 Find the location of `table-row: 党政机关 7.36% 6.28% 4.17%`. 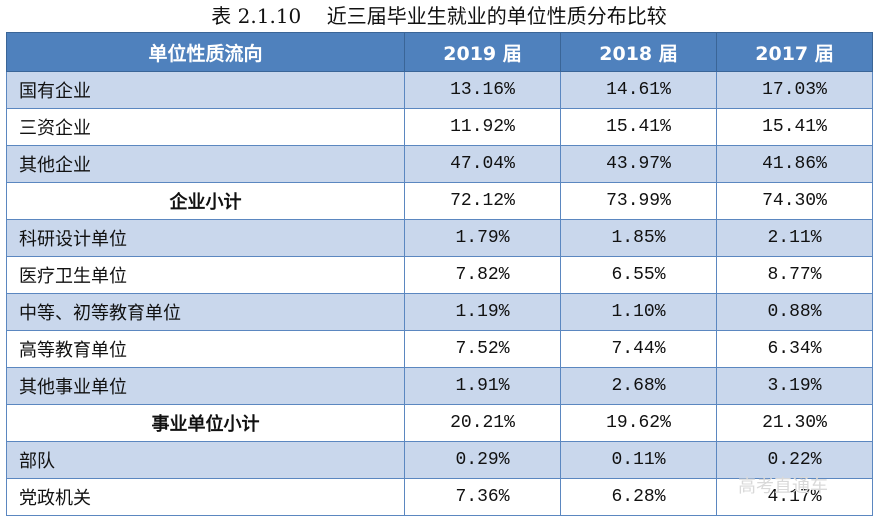

table-row: 党政机关 7.36% 6.28% 4.17% is located at coordinates (439, 497).